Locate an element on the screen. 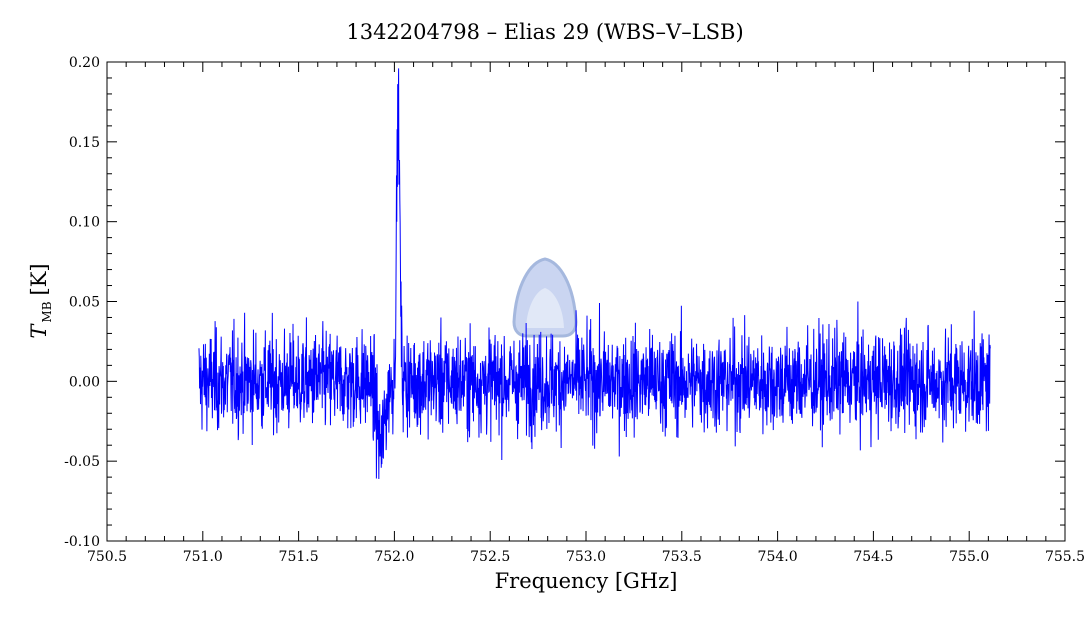 This screenshot has height=618, width=1090. x-tick-label: 754.0 is located at coordinates (778, 557).